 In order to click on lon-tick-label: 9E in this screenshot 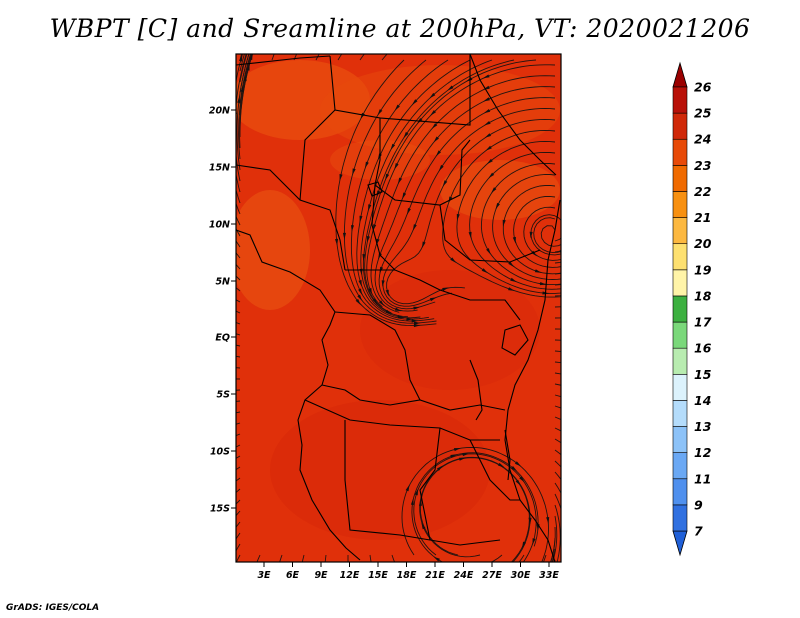, I will do `click(321, 575)`.